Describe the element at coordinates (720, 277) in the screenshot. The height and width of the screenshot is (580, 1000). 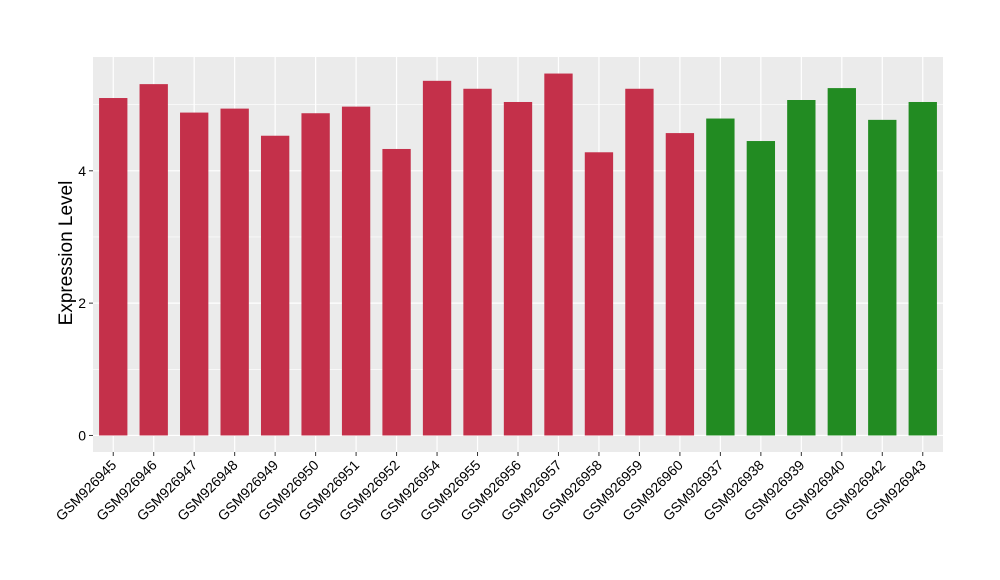
I see `bar-GSM926937` at that location.